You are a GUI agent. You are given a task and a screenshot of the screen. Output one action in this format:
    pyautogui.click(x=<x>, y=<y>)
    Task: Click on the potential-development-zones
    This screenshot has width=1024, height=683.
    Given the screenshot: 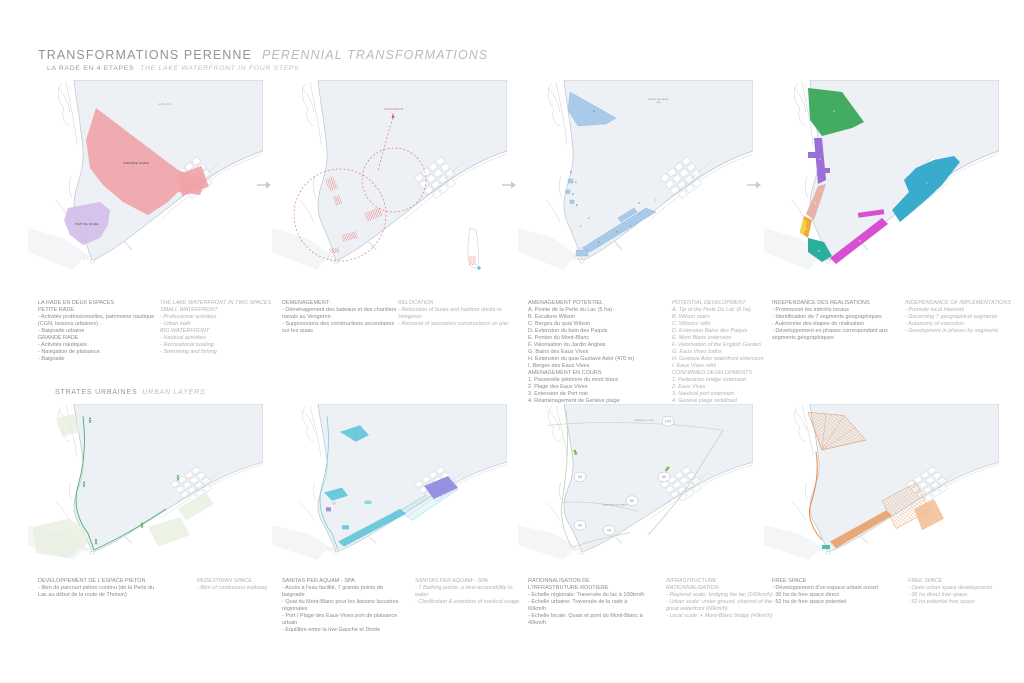 What is the action you would take?
    pyautogui.click(x=611, y=174)
    